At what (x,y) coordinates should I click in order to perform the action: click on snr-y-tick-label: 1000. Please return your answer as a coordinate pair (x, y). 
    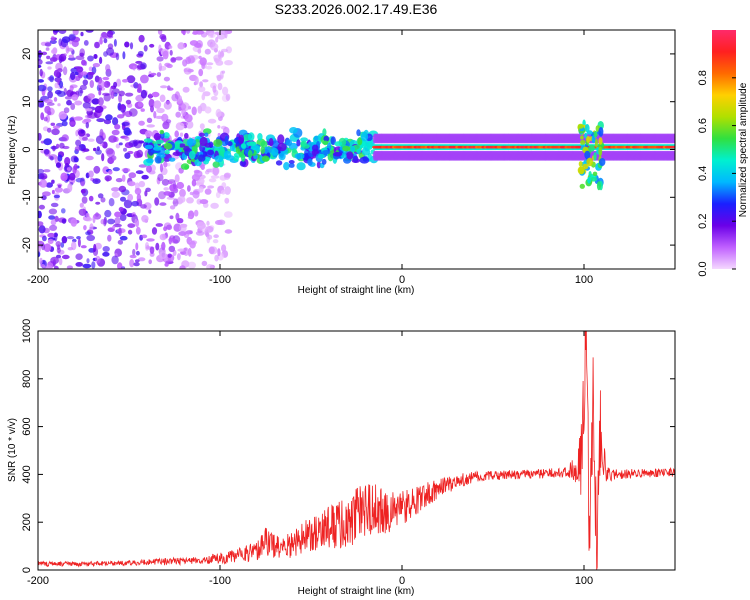
    Looking at the image, I should click on (27, 331).